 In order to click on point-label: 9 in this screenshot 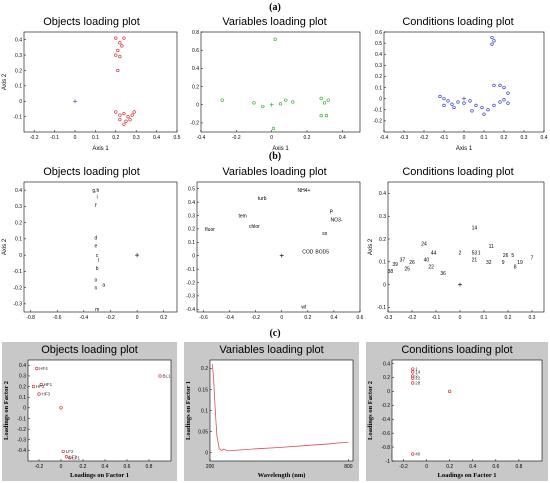, I will do `click(503, 263)`.